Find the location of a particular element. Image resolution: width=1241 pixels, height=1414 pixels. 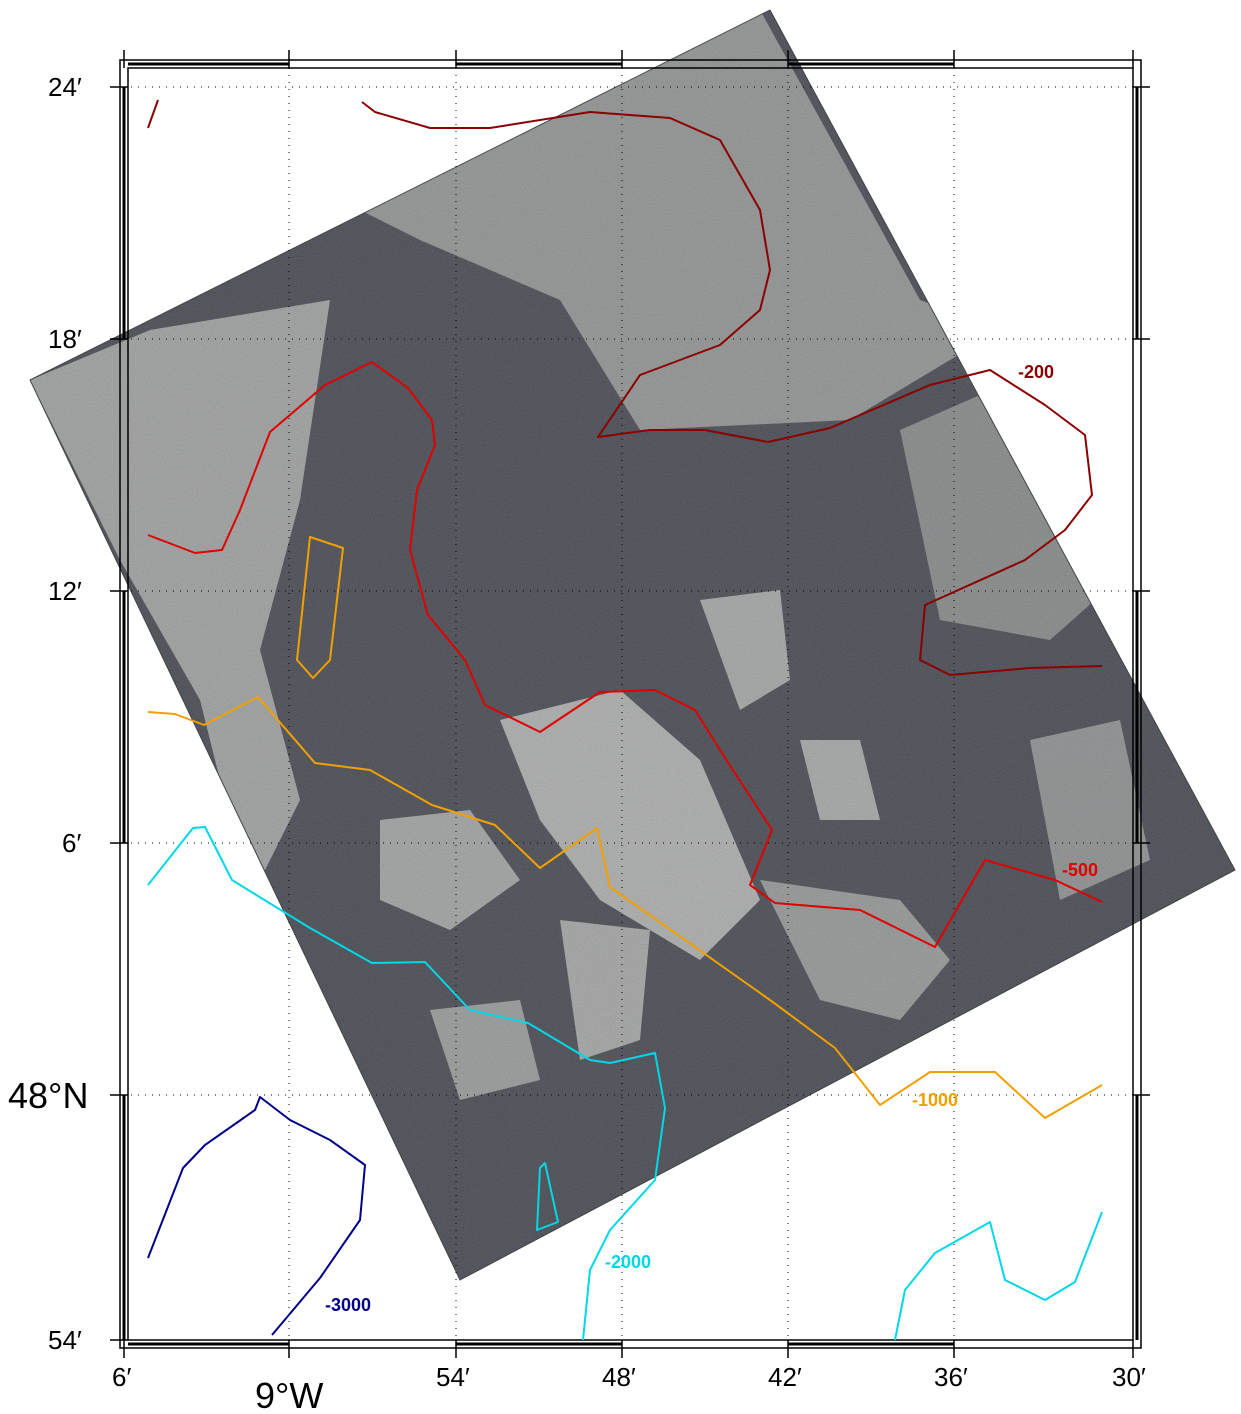

lon-label-48: 48′ is located at coordinates (619, 1377).